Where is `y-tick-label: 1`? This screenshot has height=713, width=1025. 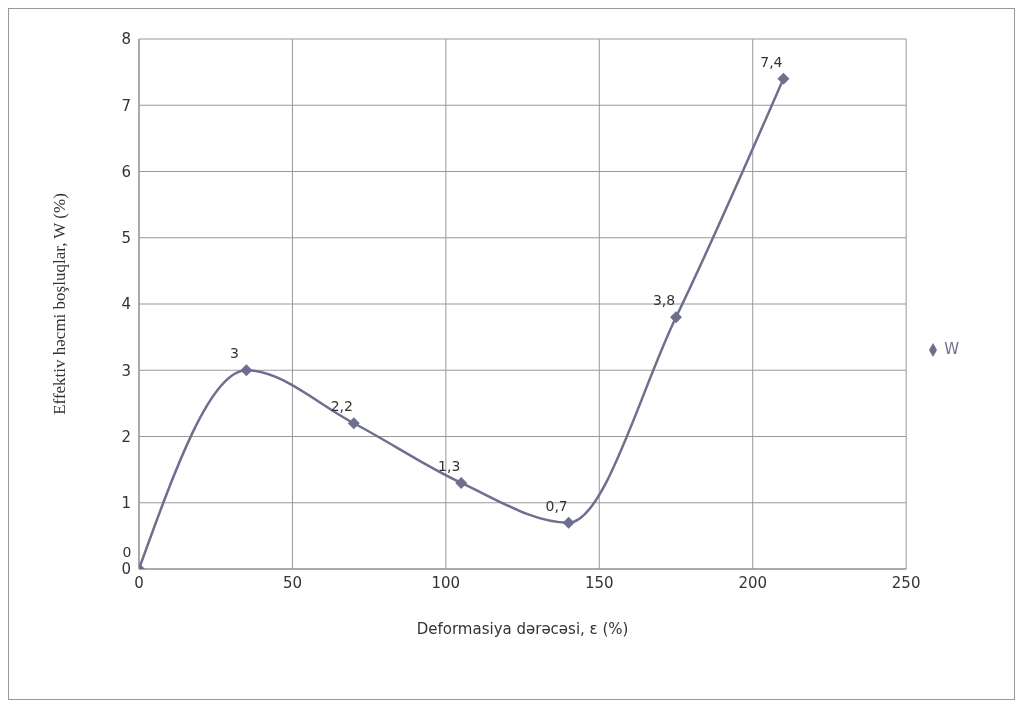 y-tick-label: 1 is located at coordinates (126, 503).